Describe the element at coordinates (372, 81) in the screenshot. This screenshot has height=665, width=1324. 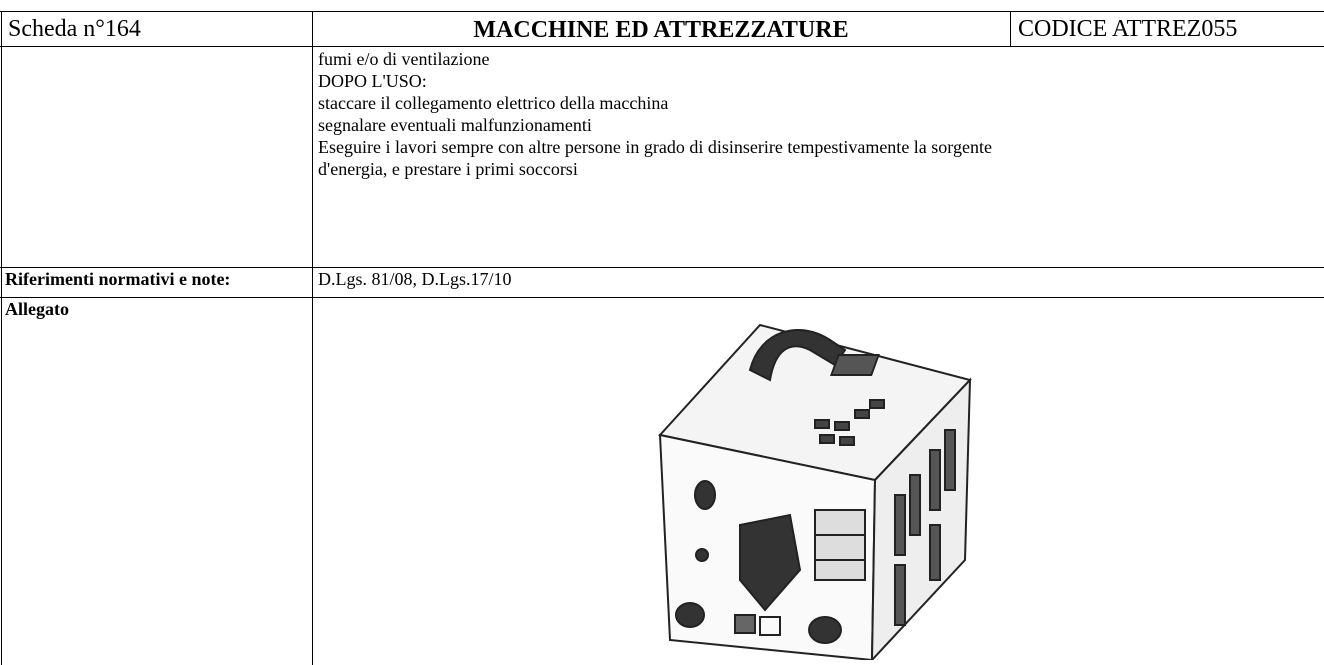
I see `instruction-line: DOPO L'USO:` at that location.